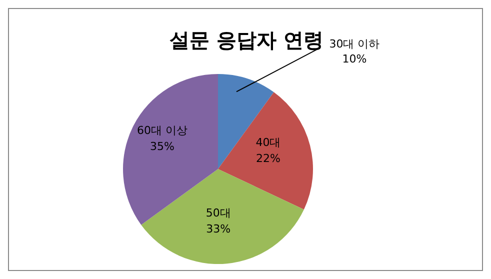 This screenshot has width=491, height=279. Describe the element at coordinates (268, 142) in the screenshot. I see `slice-label: 40대` at that location.